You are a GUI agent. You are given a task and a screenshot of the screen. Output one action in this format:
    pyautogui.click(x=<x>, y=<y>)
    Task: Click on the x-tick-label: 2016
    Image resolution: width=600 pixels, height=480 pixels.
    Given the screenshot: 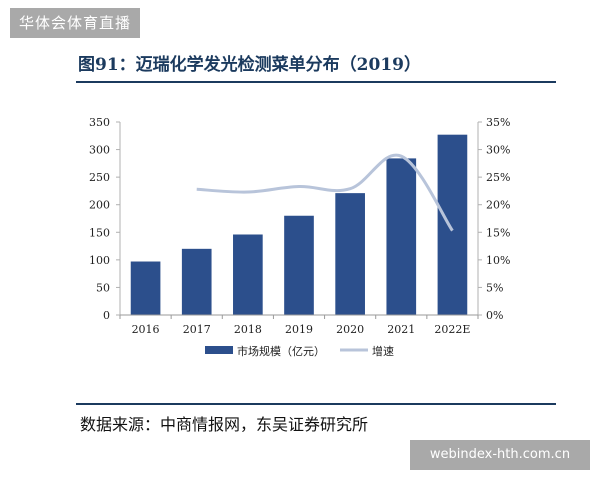 What is the action you would take?
    pyautogui.click(x=146, y=329)
    